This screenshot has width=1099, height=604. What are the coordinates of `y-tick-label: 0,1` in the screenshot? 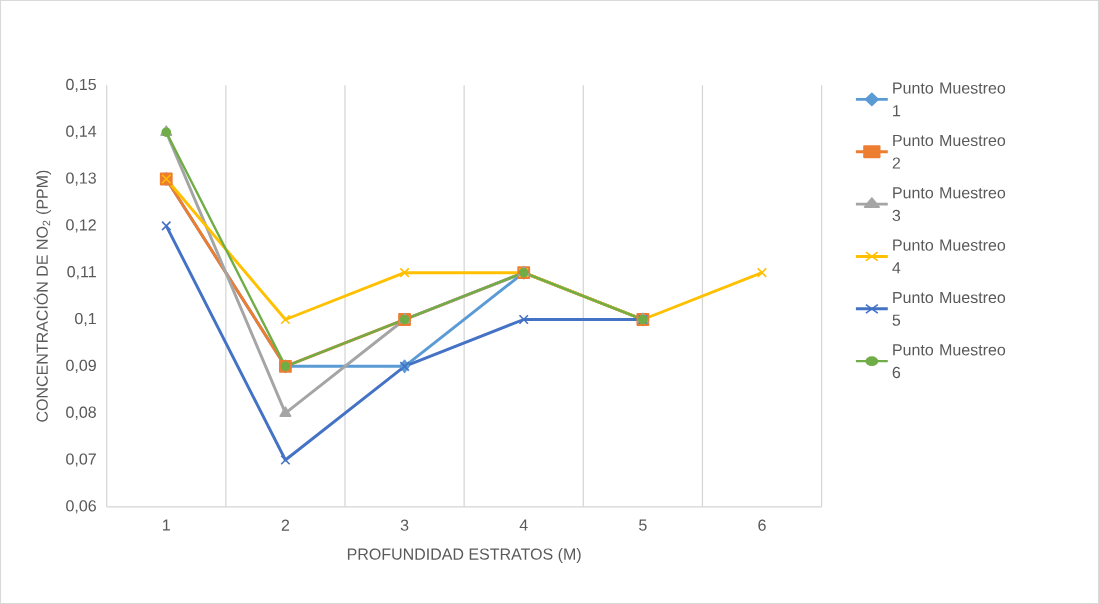 It's located at (85, 319).